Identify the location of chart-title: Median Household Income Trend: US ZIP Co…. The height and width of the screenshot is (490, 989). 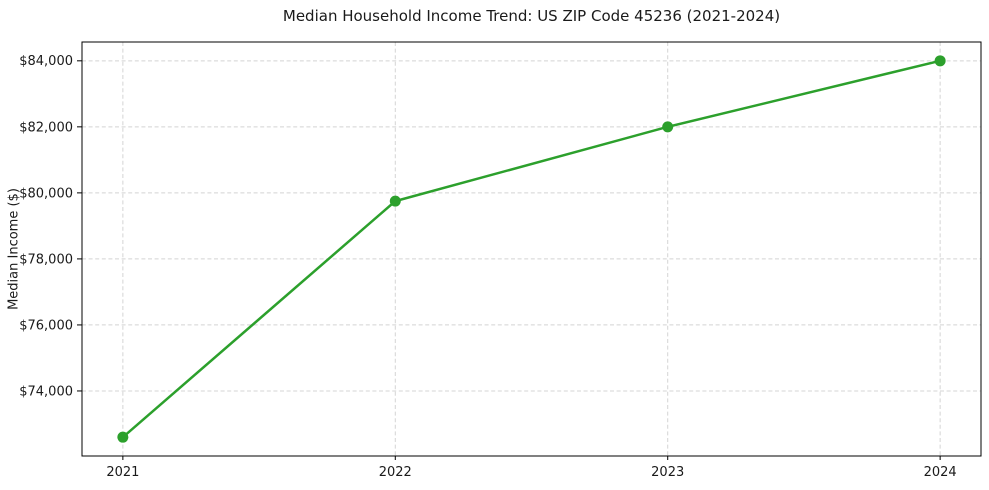
(531, 16).